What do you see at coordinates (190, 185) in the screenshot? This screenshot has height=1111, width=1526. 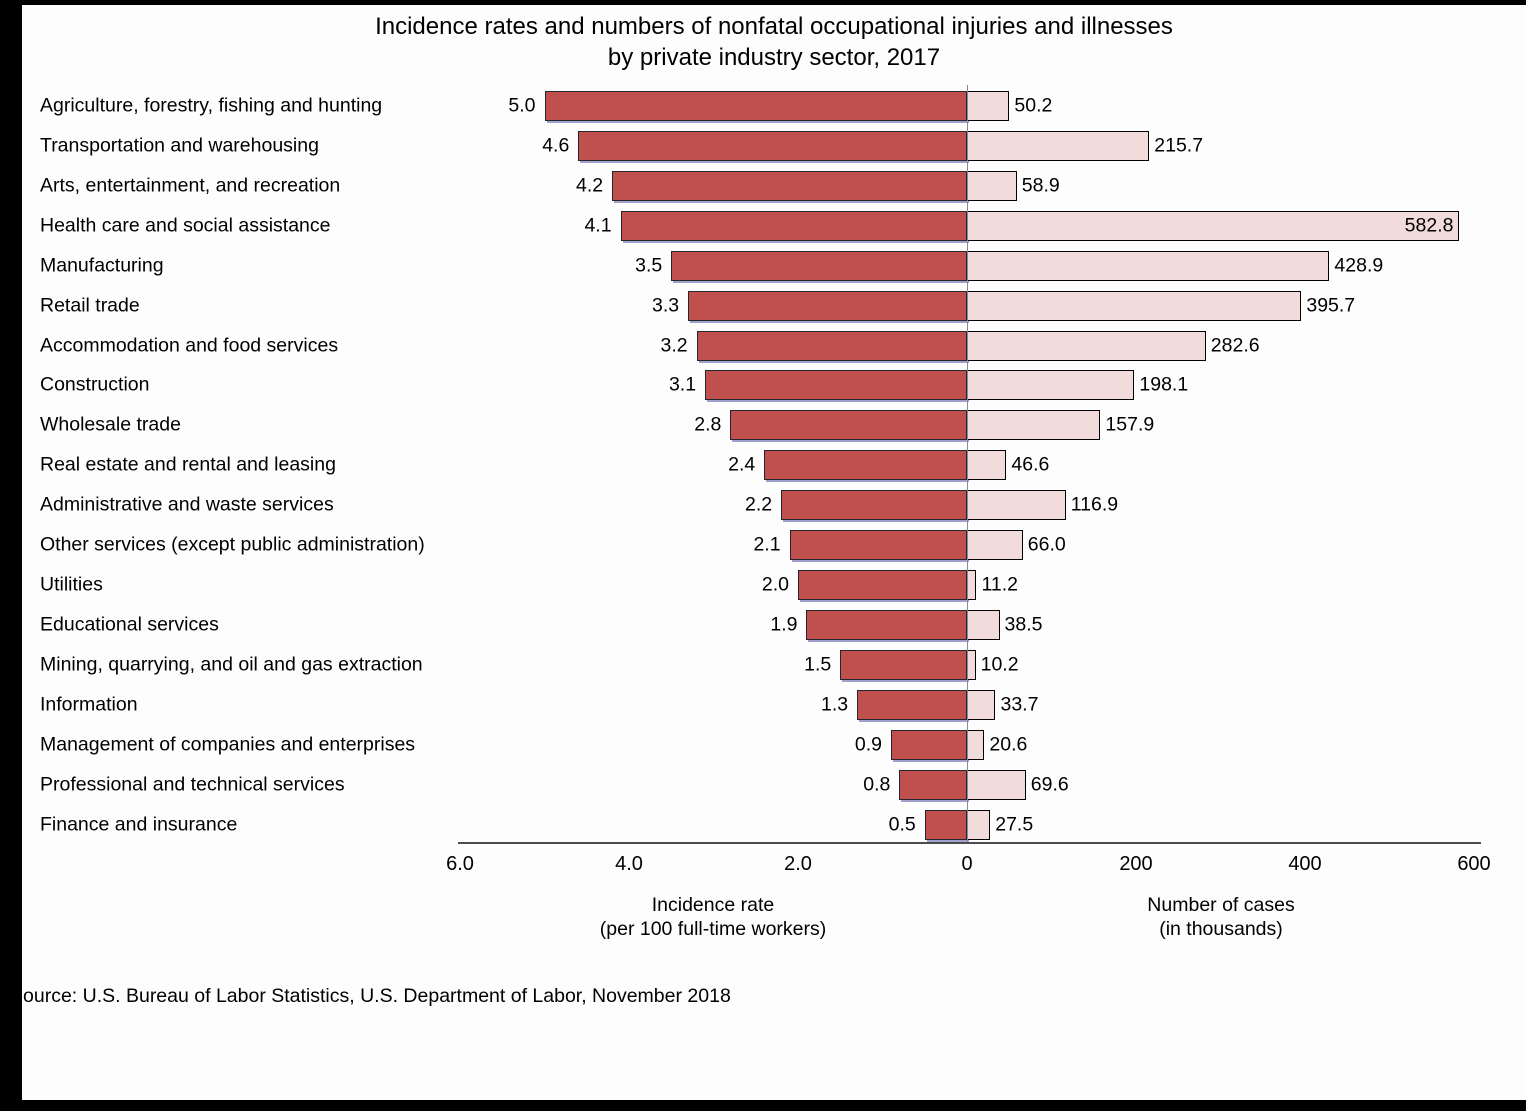 I see `category-label: Arts, entertainment, and recreation` at bounding box center [190, 185].